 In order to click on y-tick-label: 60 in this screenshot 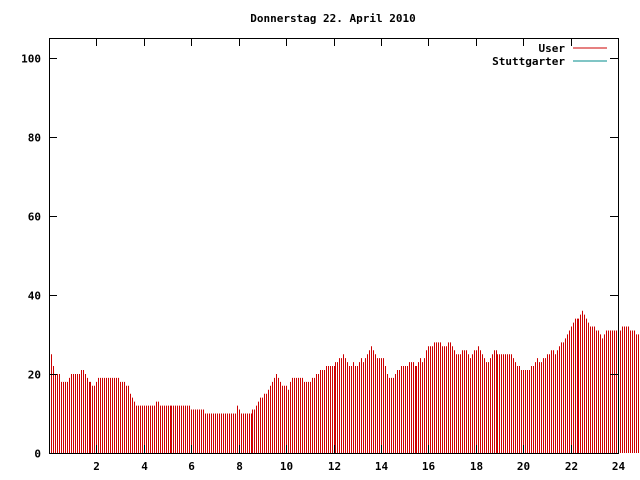, I will do `click(34, 217)`.